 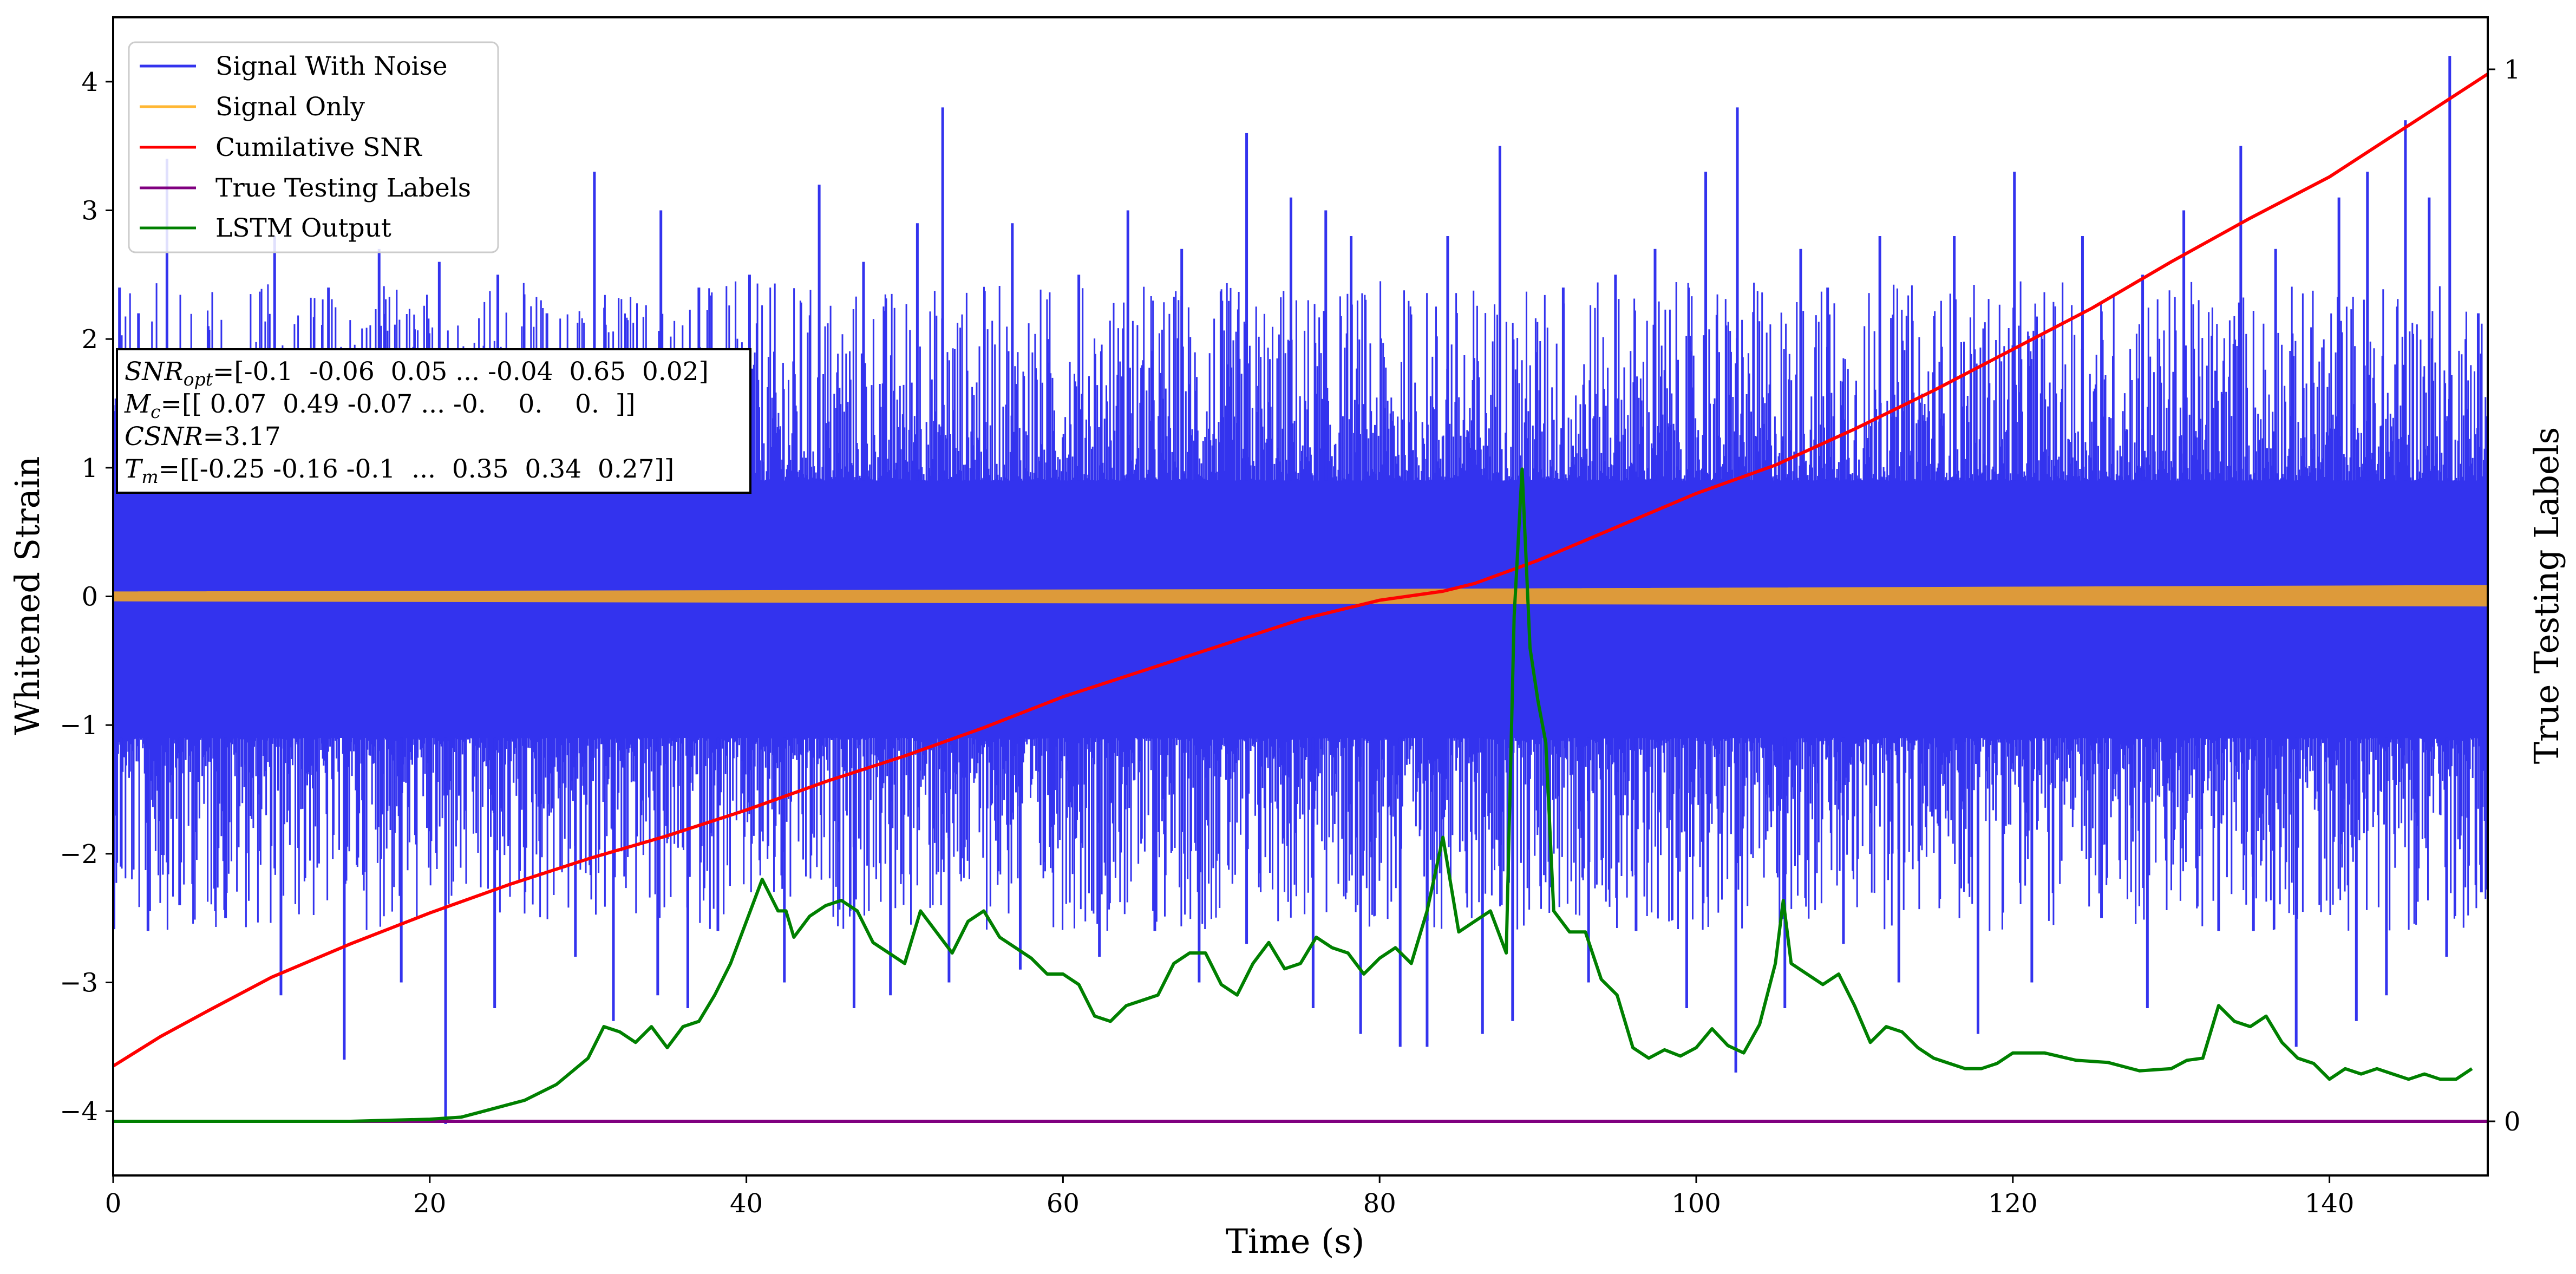 I want to click on y-tick-label: −1, so click(x=79, y=725).